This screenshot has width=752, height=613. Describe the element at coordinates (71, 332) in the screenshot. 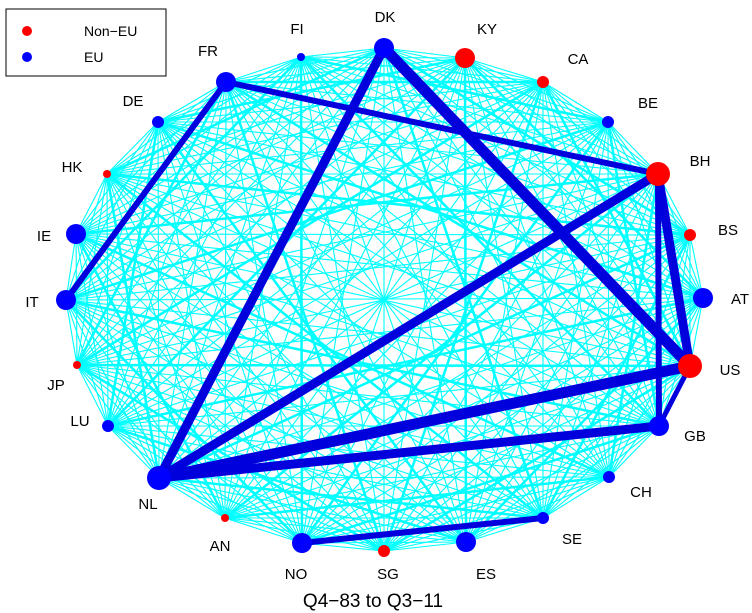

I see `edge-jp-it` at that location.